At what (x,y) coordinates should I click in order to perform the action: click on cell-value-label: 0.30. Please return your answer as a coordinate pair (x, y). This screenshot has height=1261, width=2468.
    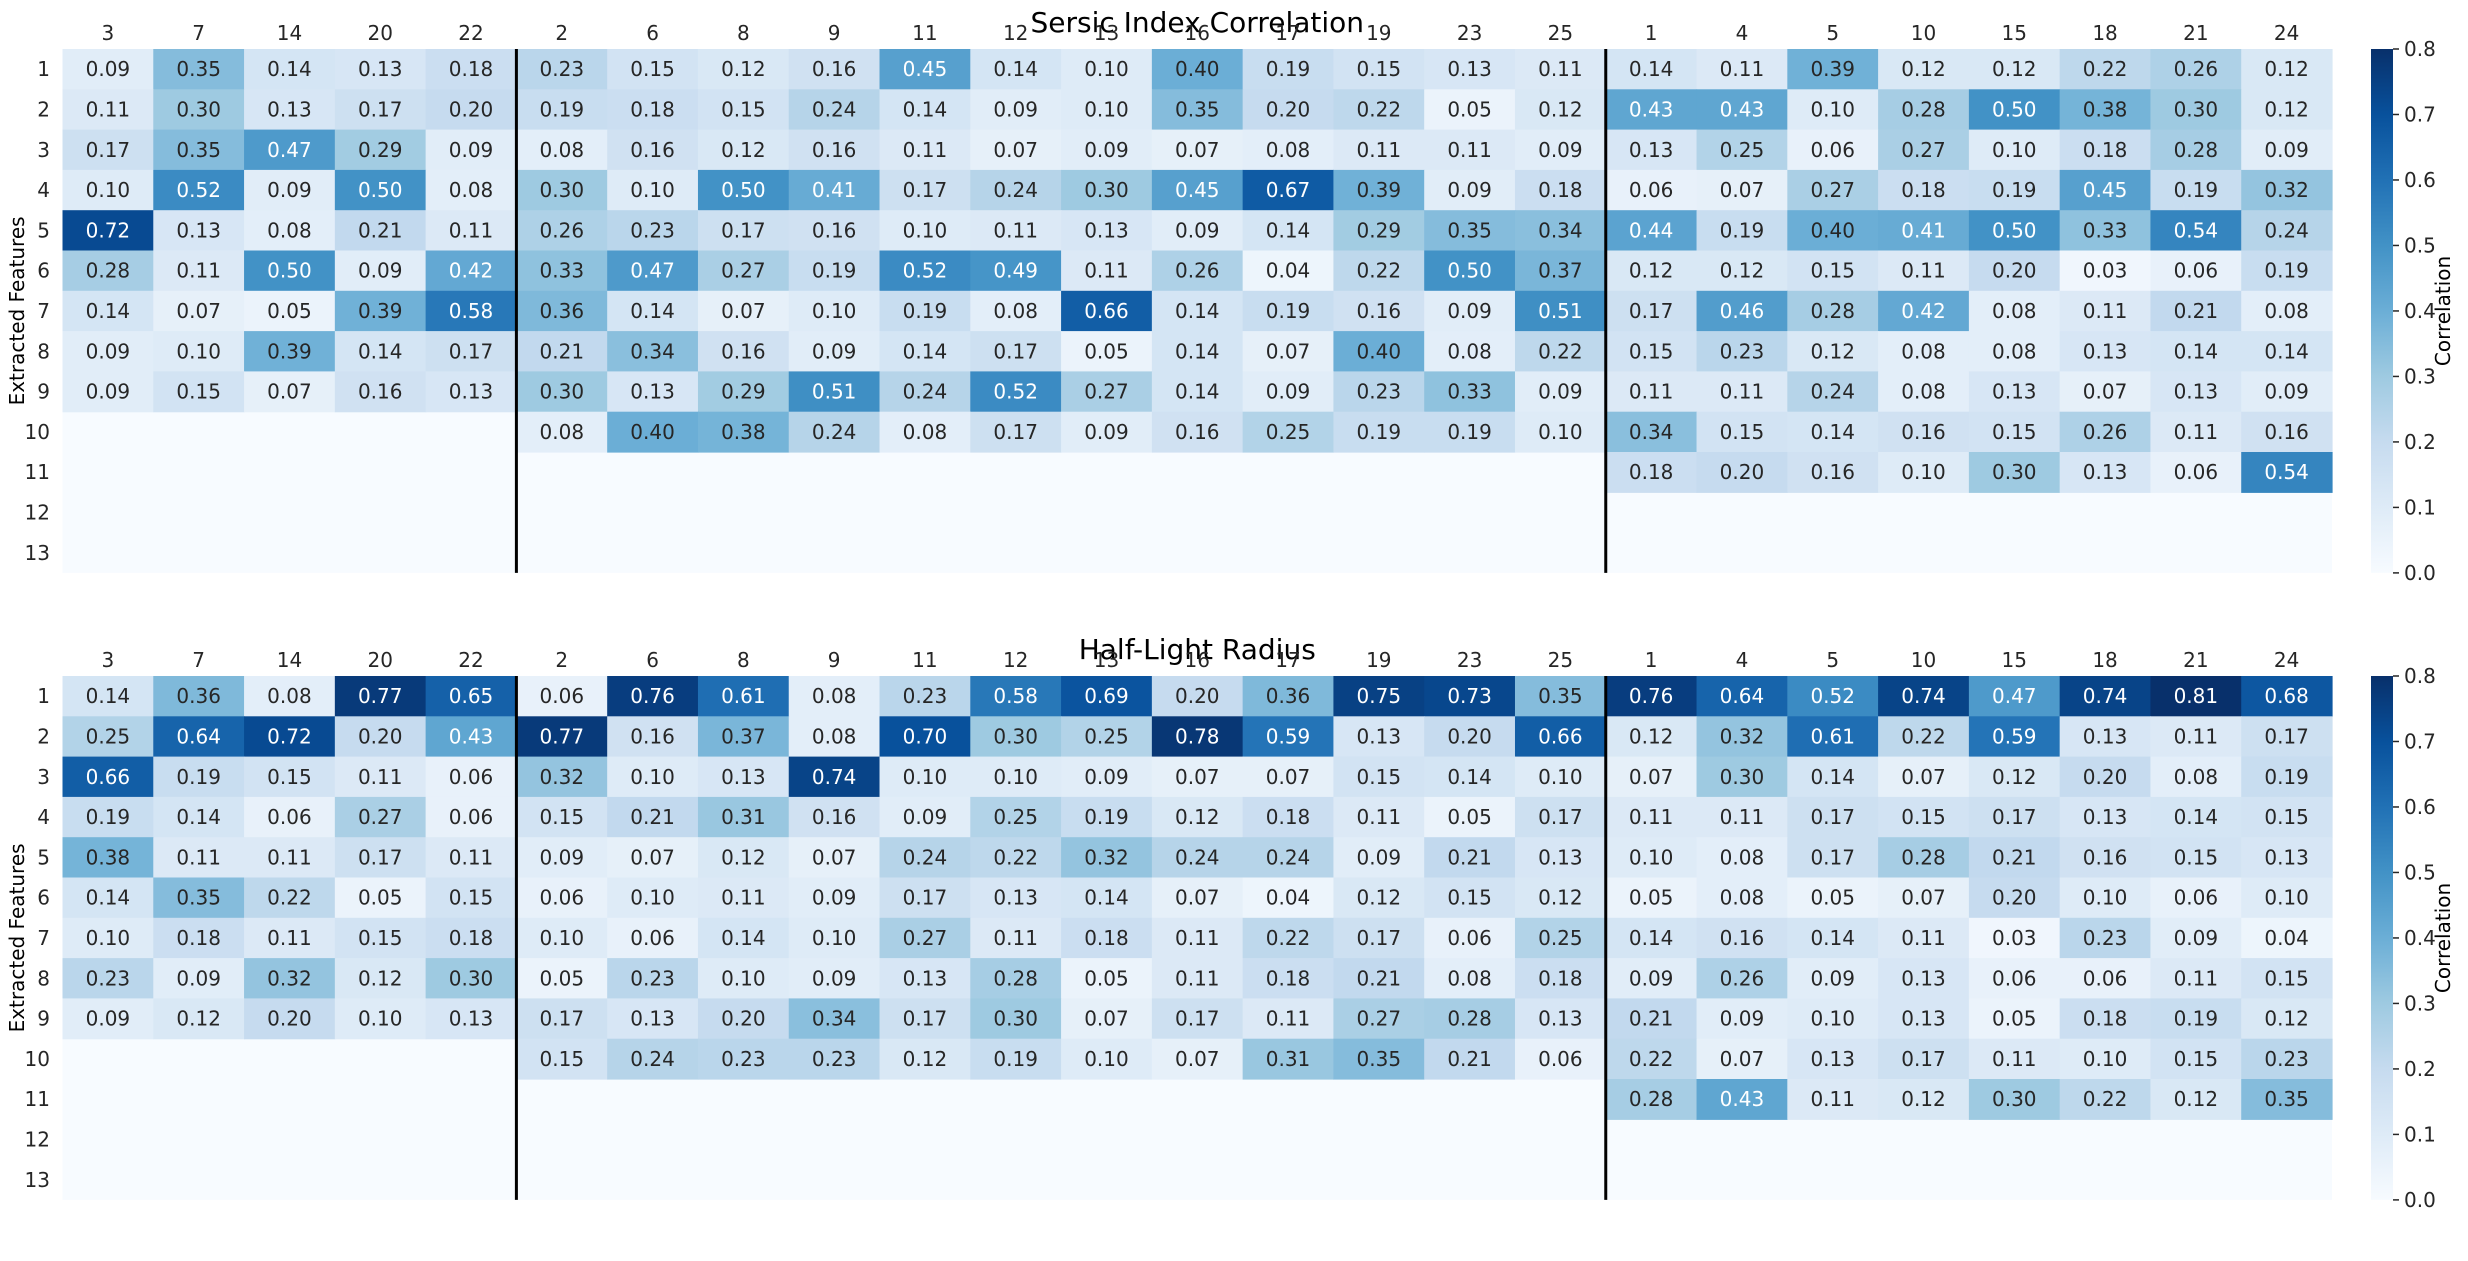
    Looking at the image, I should click on (2196, 109).